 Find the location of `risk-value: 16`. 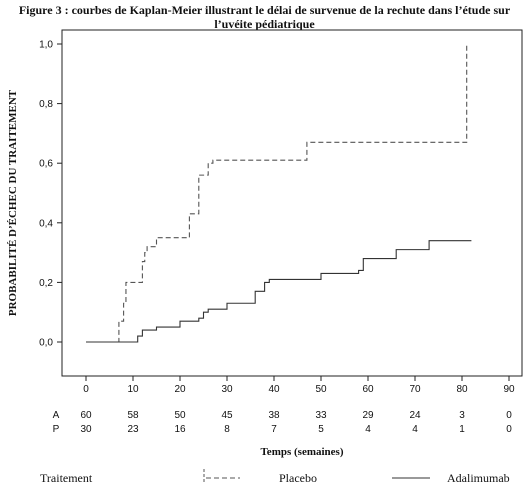

risk-value: 16 is located at coordinates (180, 429).